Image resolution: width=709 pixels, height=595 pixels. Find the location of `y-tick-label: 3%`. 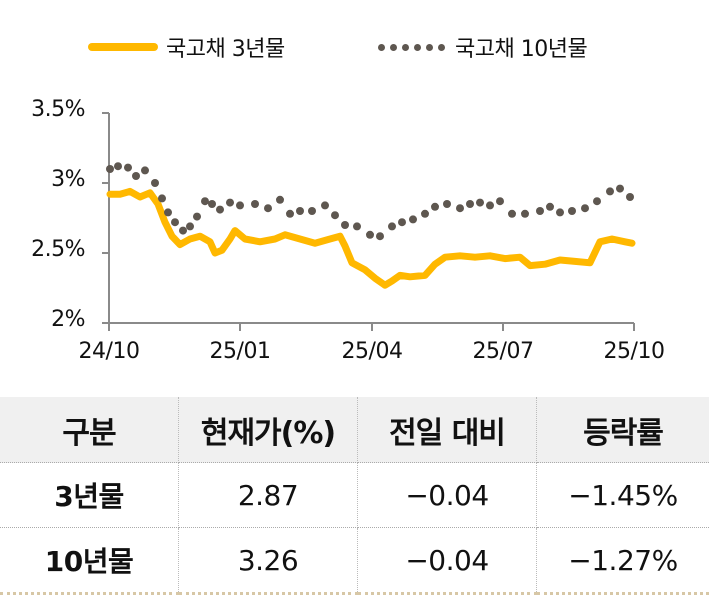

y-tick-label: 3% is located at coordinates (42, 179).